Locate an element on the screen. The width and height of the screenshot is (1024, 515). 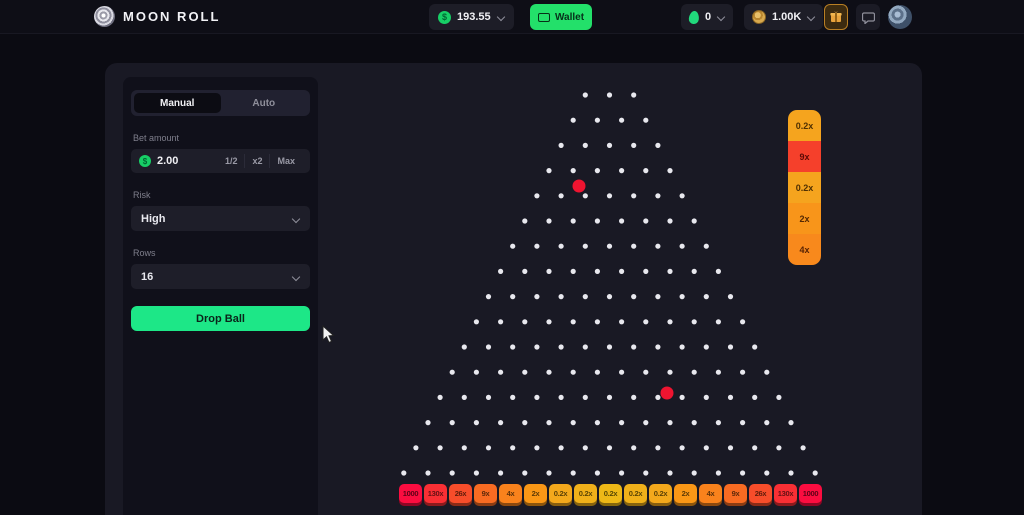
chat-button is located at coordinates (868, 17).